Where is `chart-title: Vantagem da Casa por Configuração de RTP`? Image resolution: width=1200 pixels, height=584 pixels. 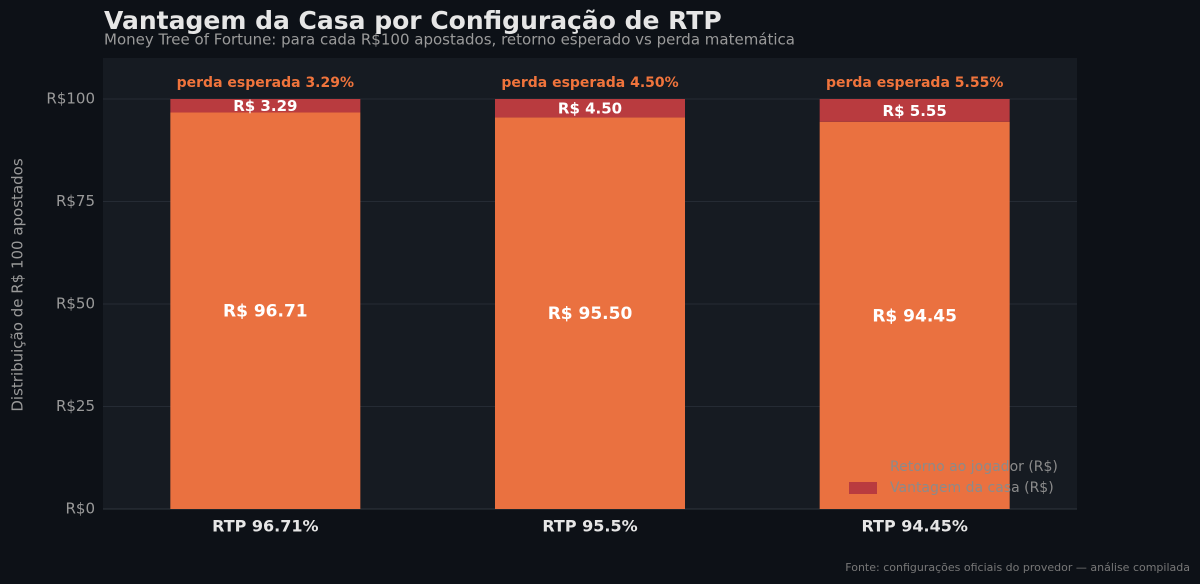 chart-title: Vantagem da Casa por Configuração de RTP is located at coordinates (413, 20).